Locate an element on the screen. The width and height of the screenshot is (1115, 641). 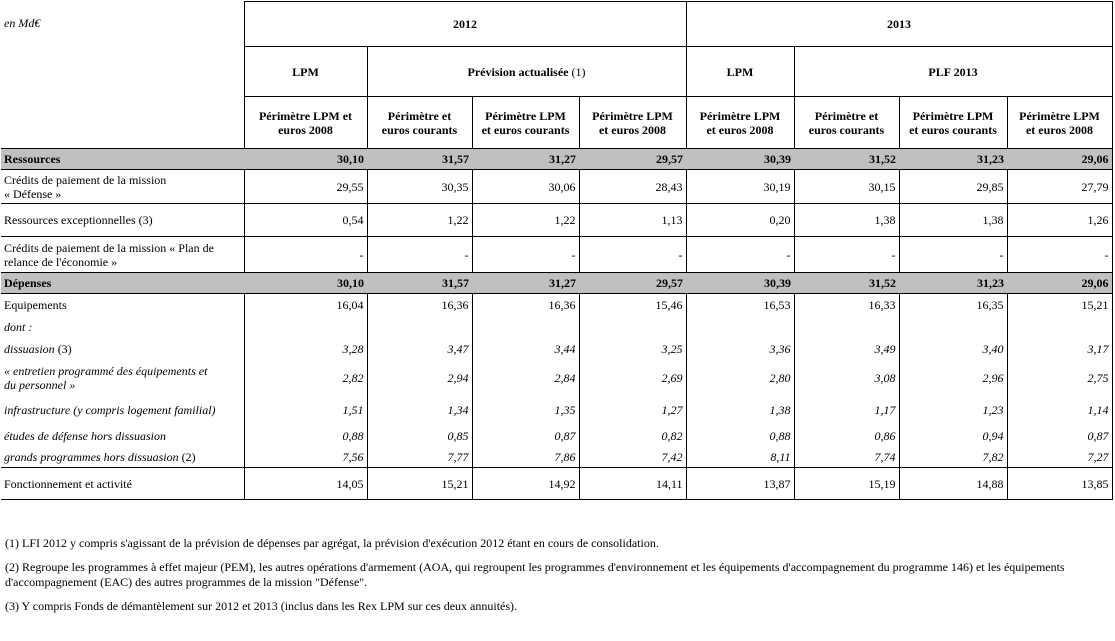
cell: 3,08 is located at coordinates (847, 377).